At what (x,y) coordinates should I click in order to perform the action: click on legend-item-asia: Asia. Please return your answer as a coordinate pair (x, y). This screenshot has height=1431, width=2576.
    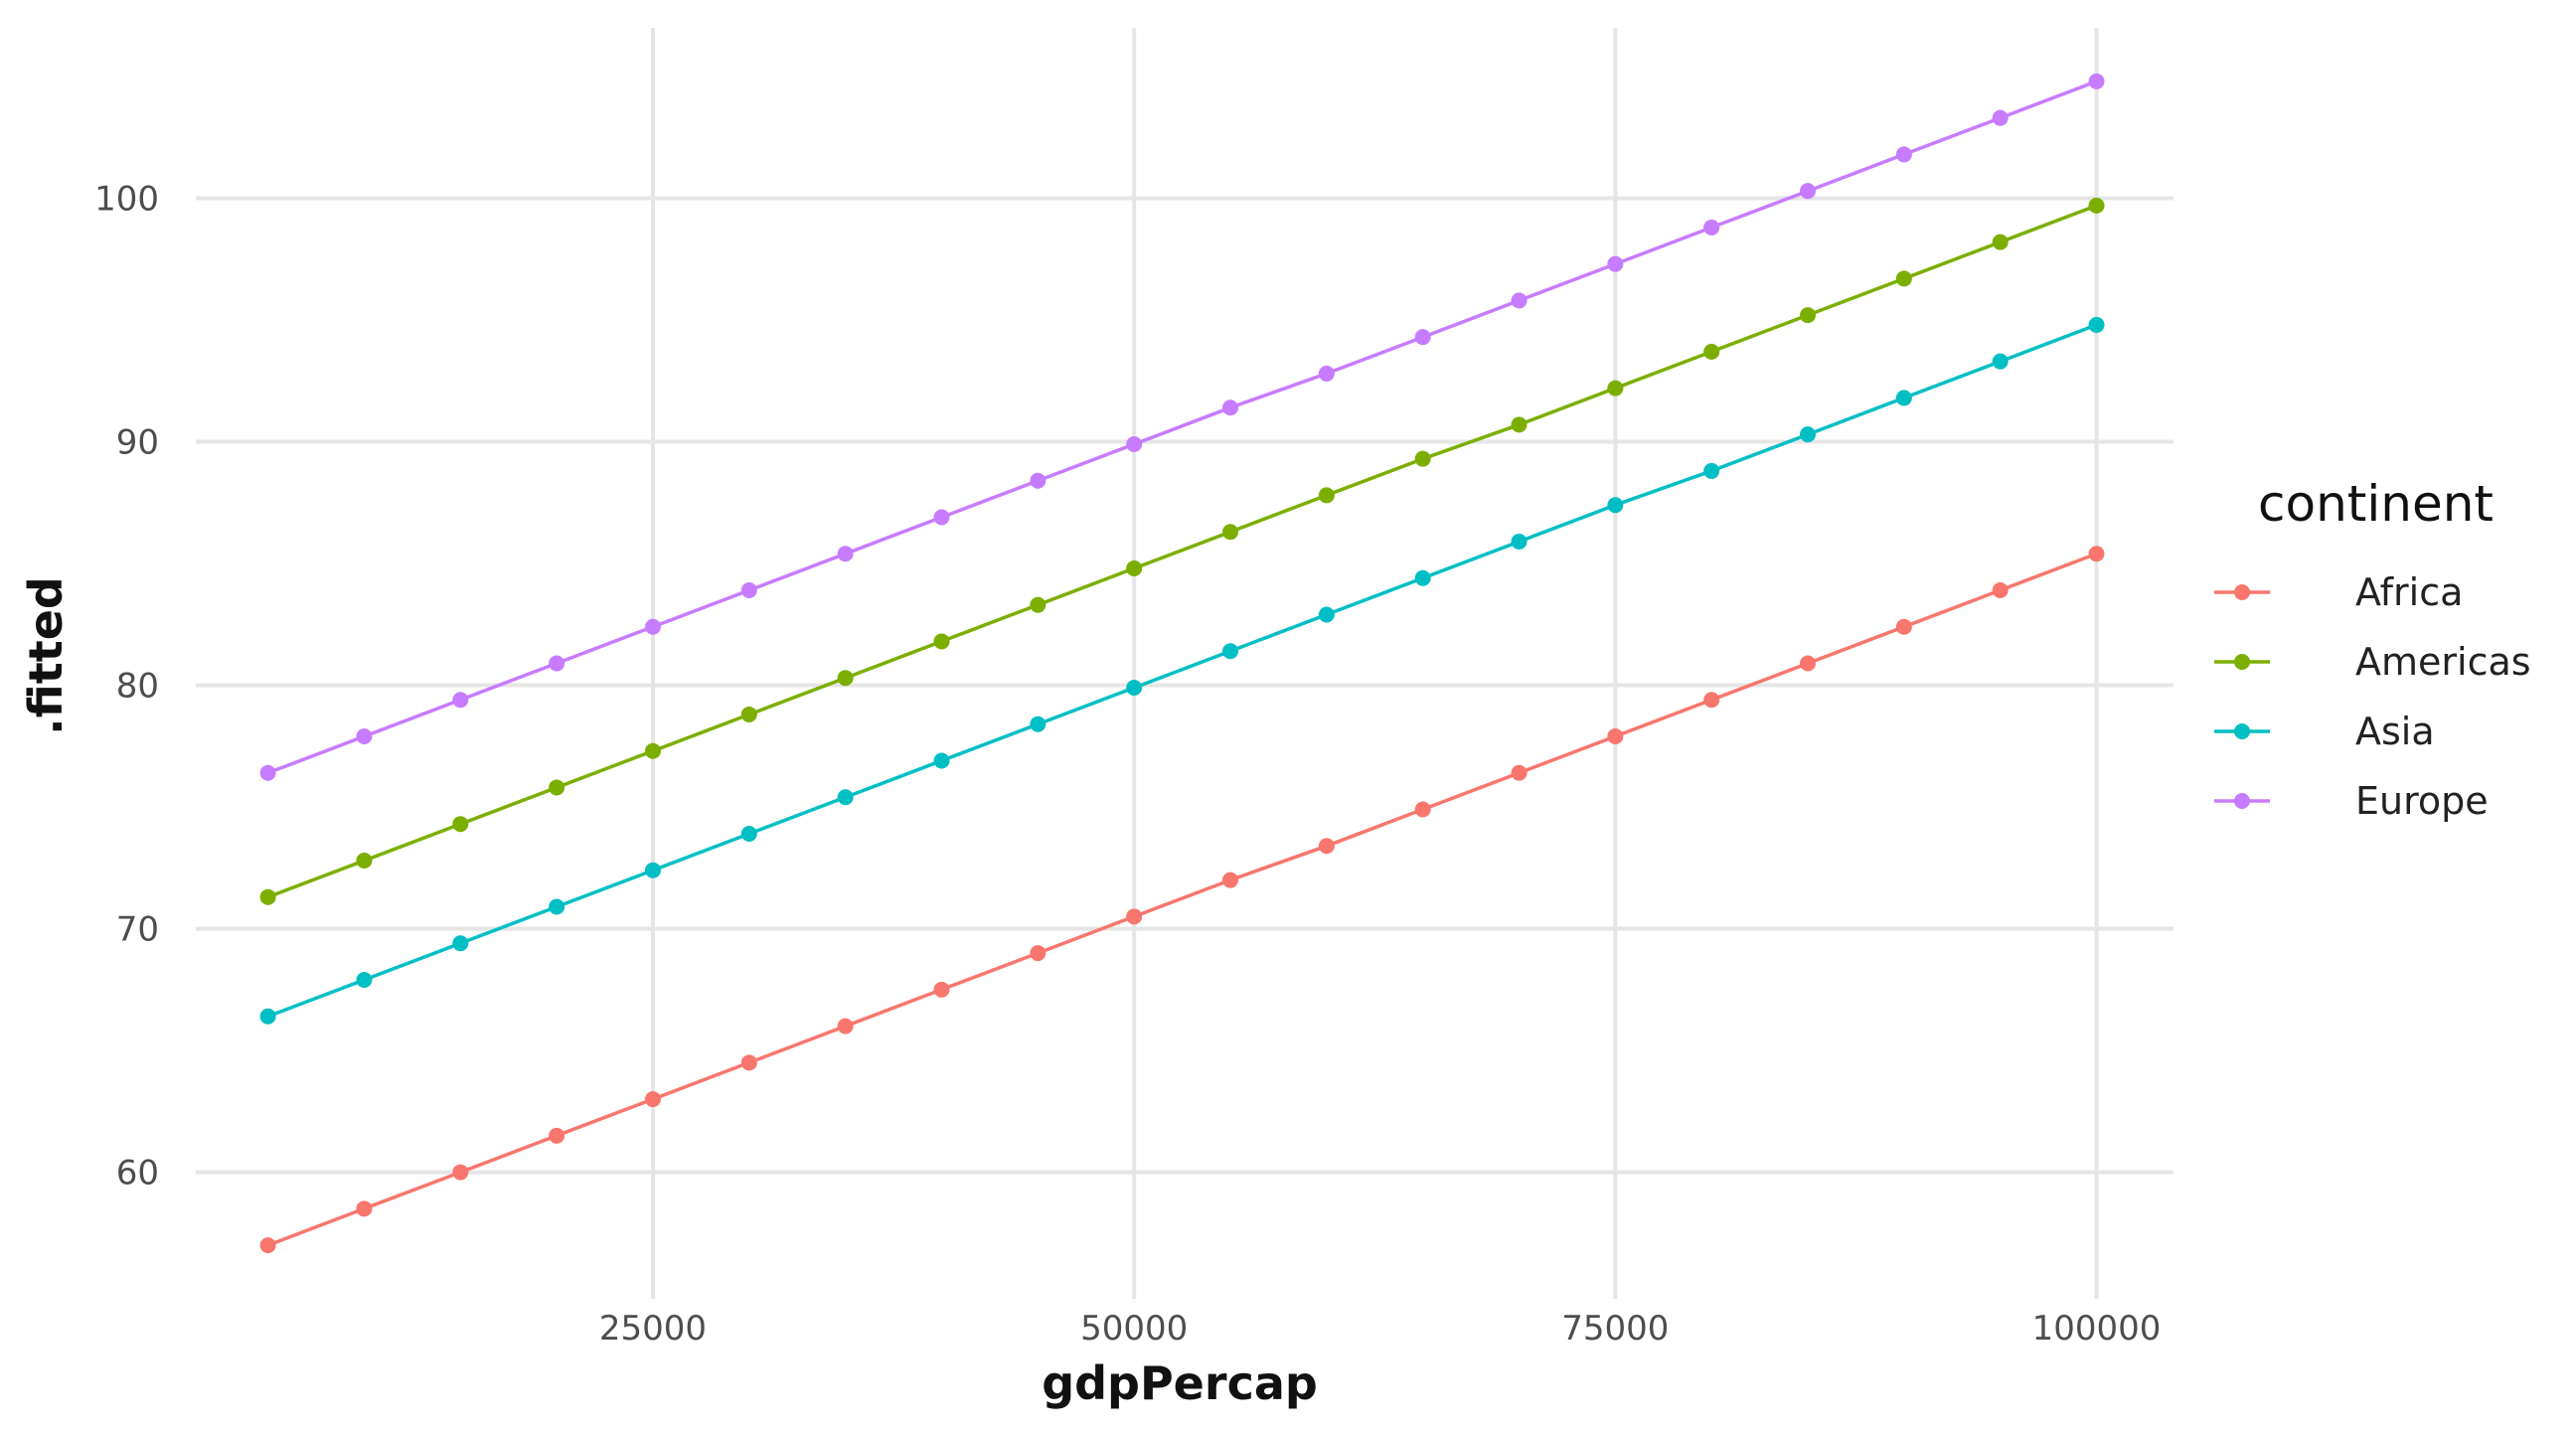
    Looking at the image, I should click on (2324, 731).